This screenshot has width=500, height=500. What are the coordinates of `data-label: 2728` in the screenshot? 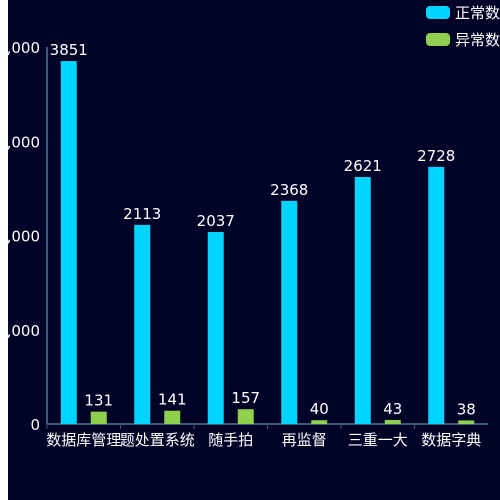 It's located at (436, 156).